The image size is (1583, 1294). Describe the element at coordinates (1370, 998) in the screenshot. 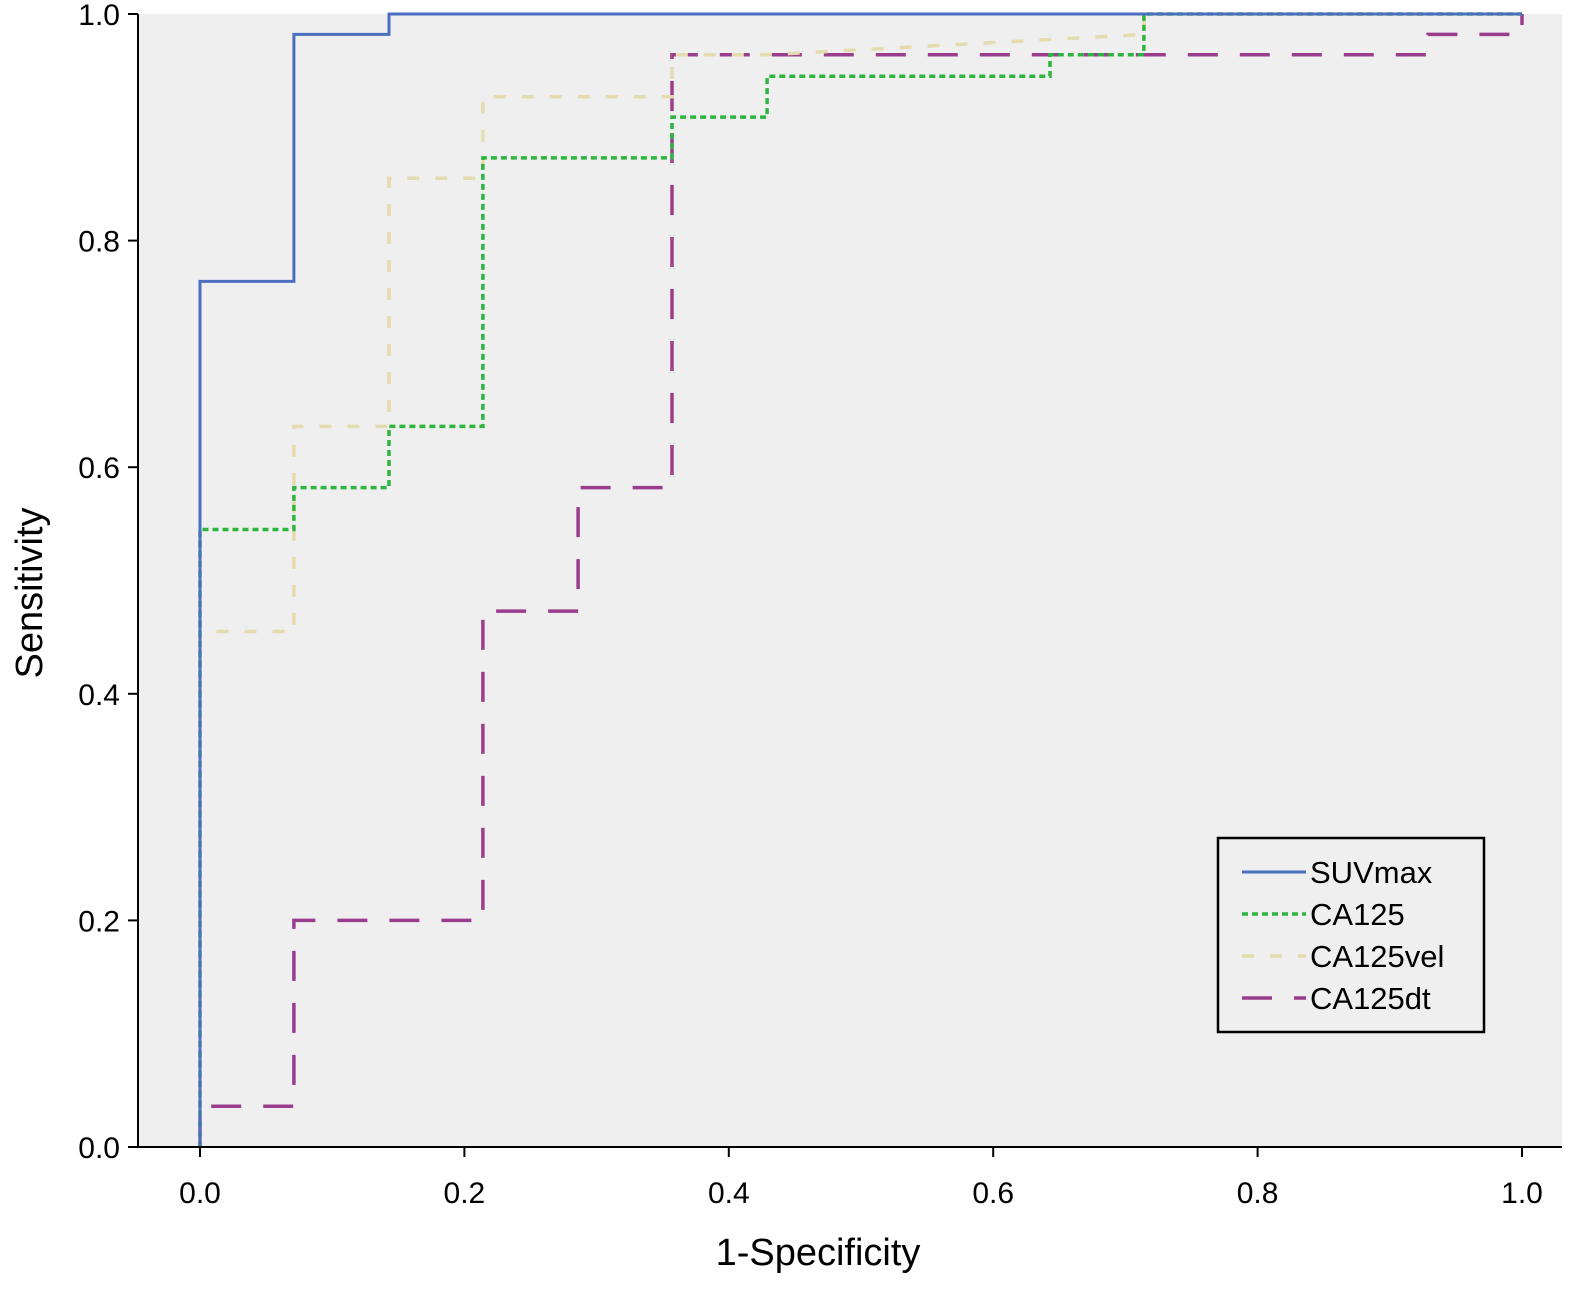

I see `legend-label-ca125dt: CA125dt` at that location.